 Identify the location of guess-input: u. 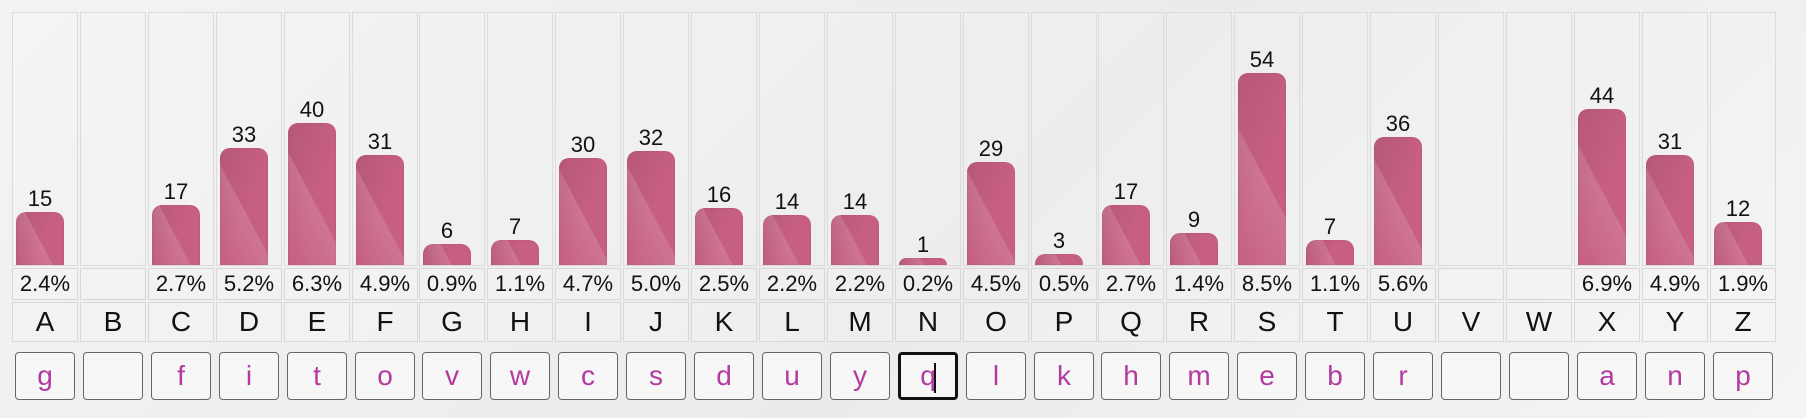
(792, 376).